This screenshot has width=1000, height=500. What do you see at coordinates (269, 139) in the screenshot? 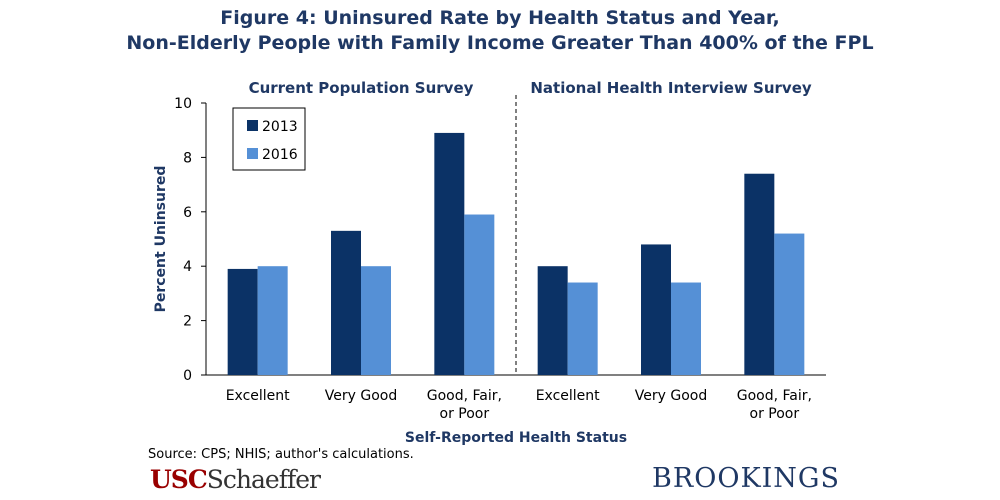
I see `legend-box` at bounding box center [269, 139].